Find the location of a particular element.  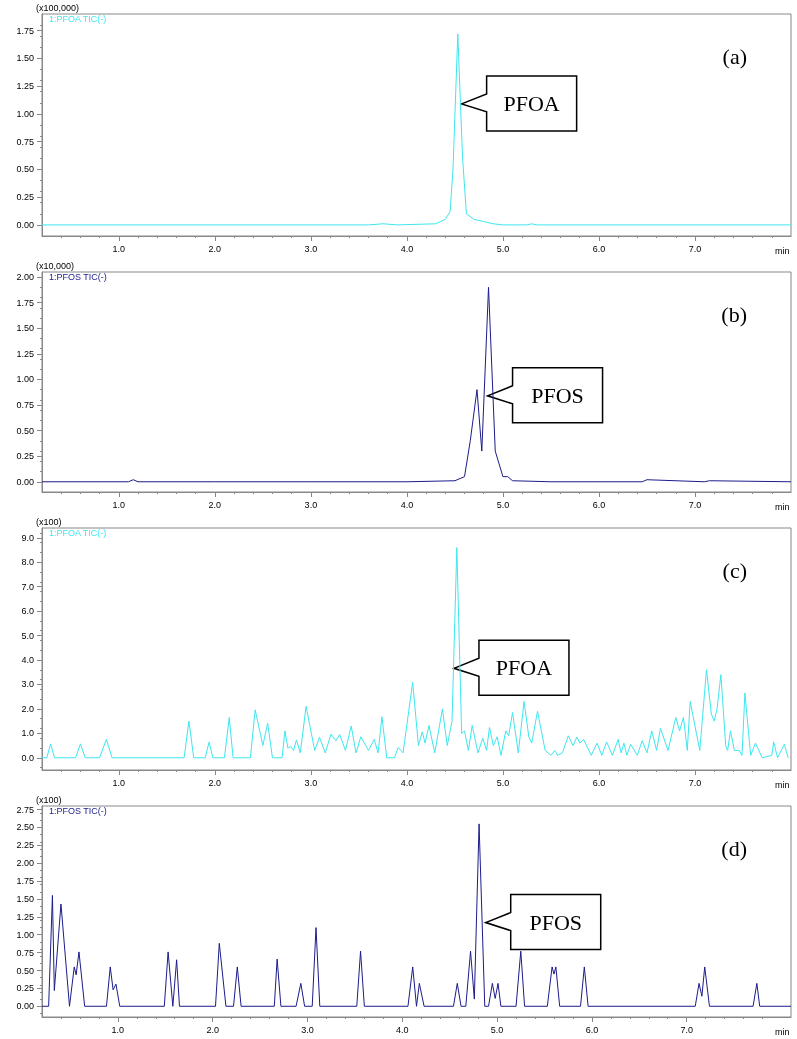

y-tick-label: 1.0 is located at coordinates (27, 733).